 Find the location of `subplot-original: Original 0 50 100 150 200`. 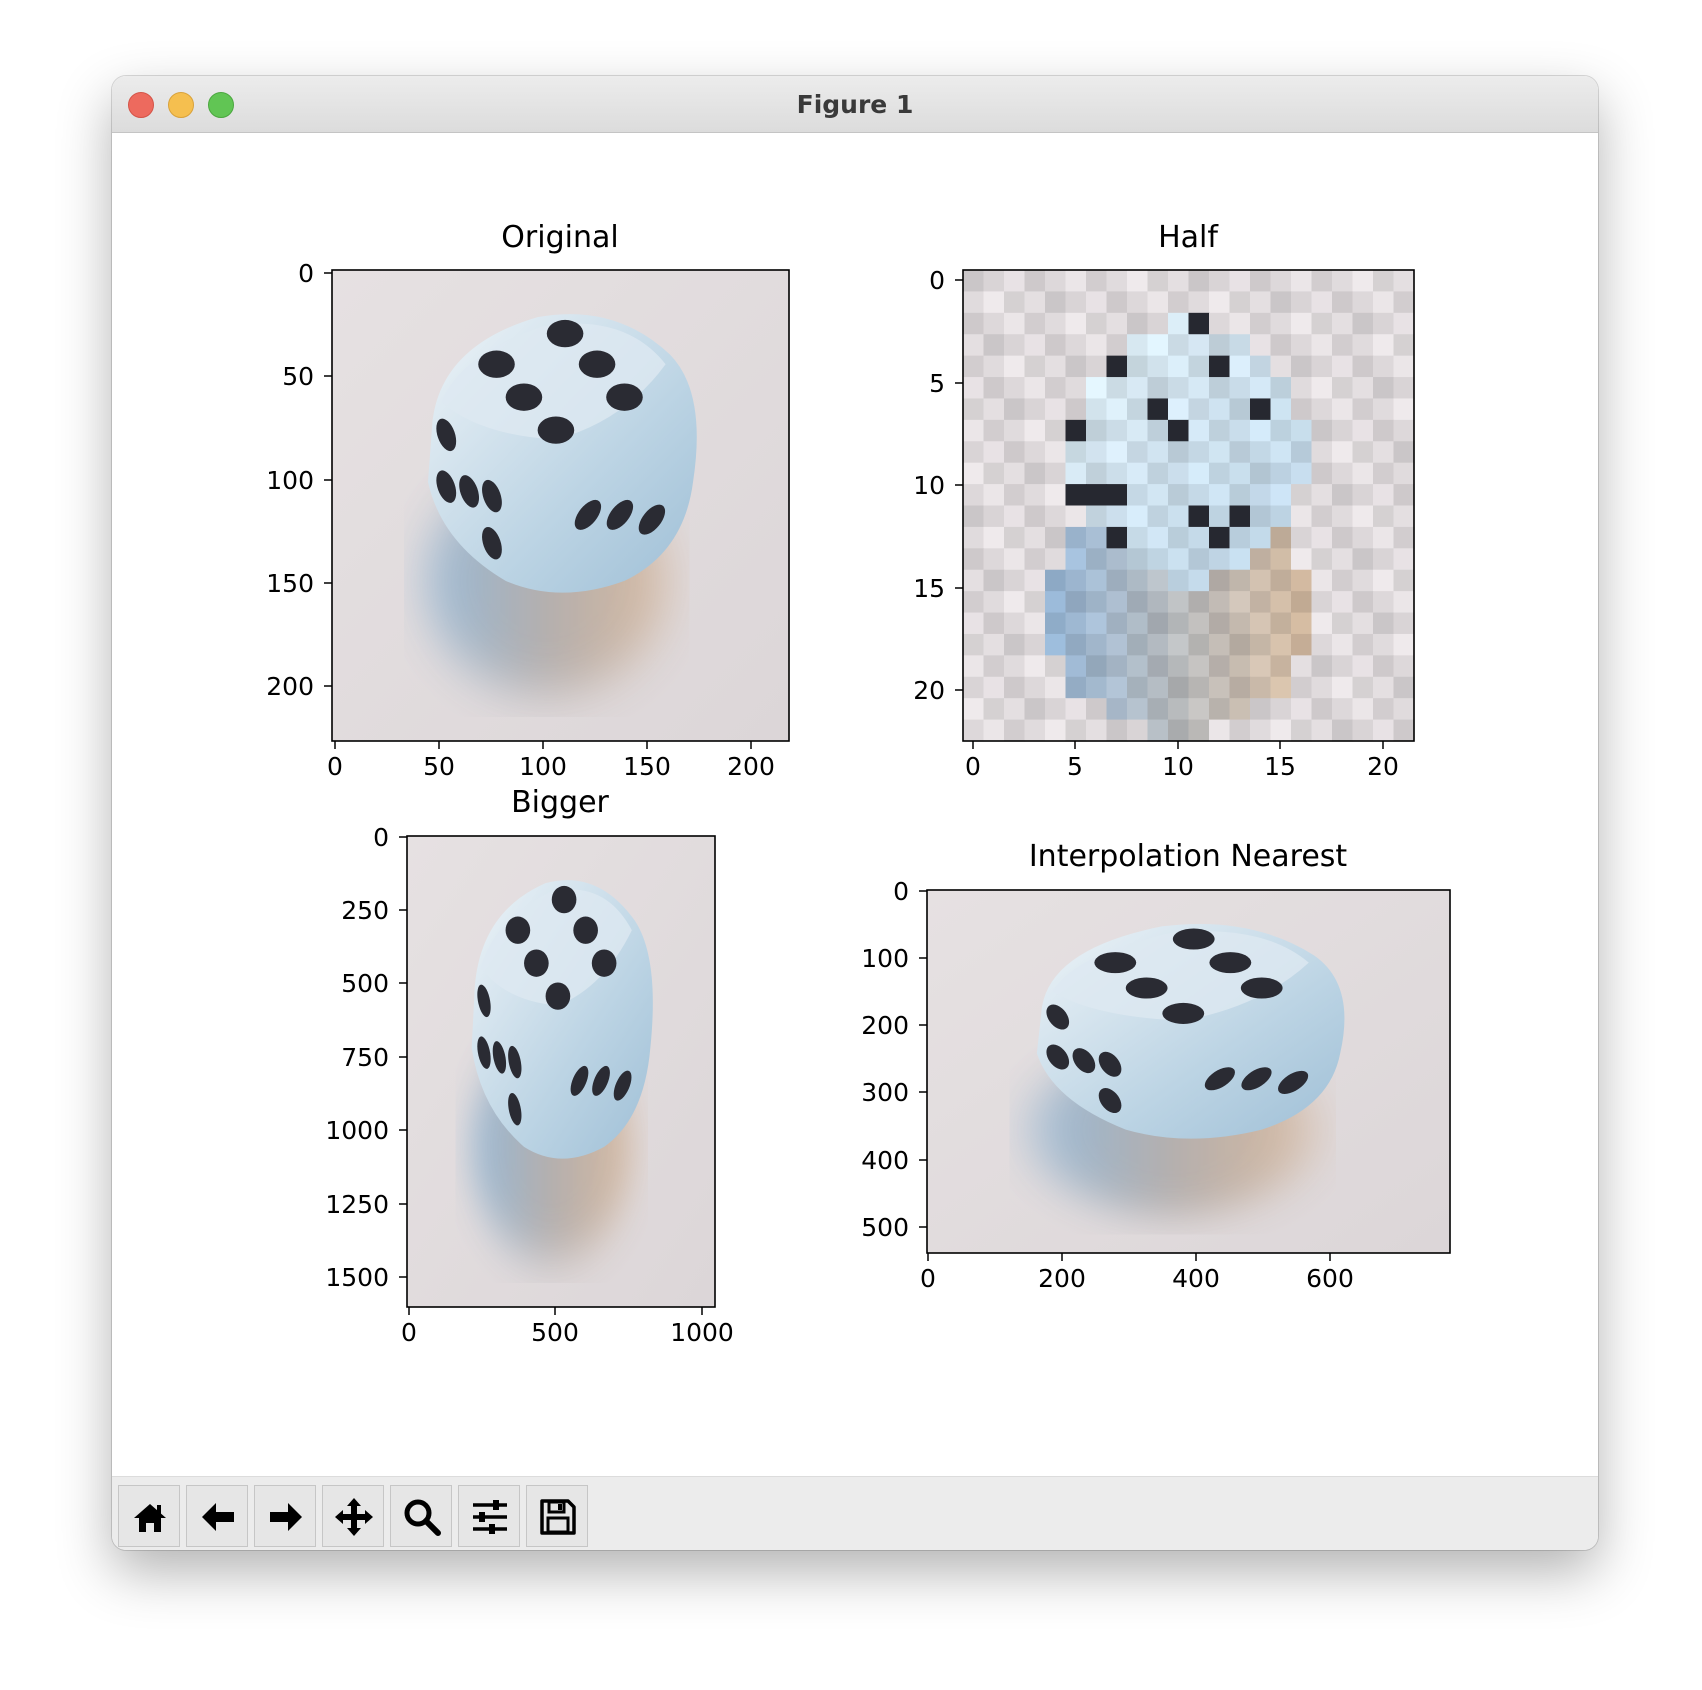

subplot-original: Original 0 50 100 150 200 is located at coordinates (528, 500).